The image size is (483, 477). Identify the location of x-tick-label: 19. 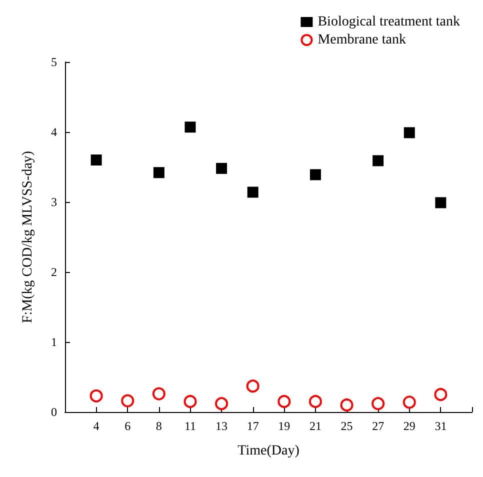
(284, 426).